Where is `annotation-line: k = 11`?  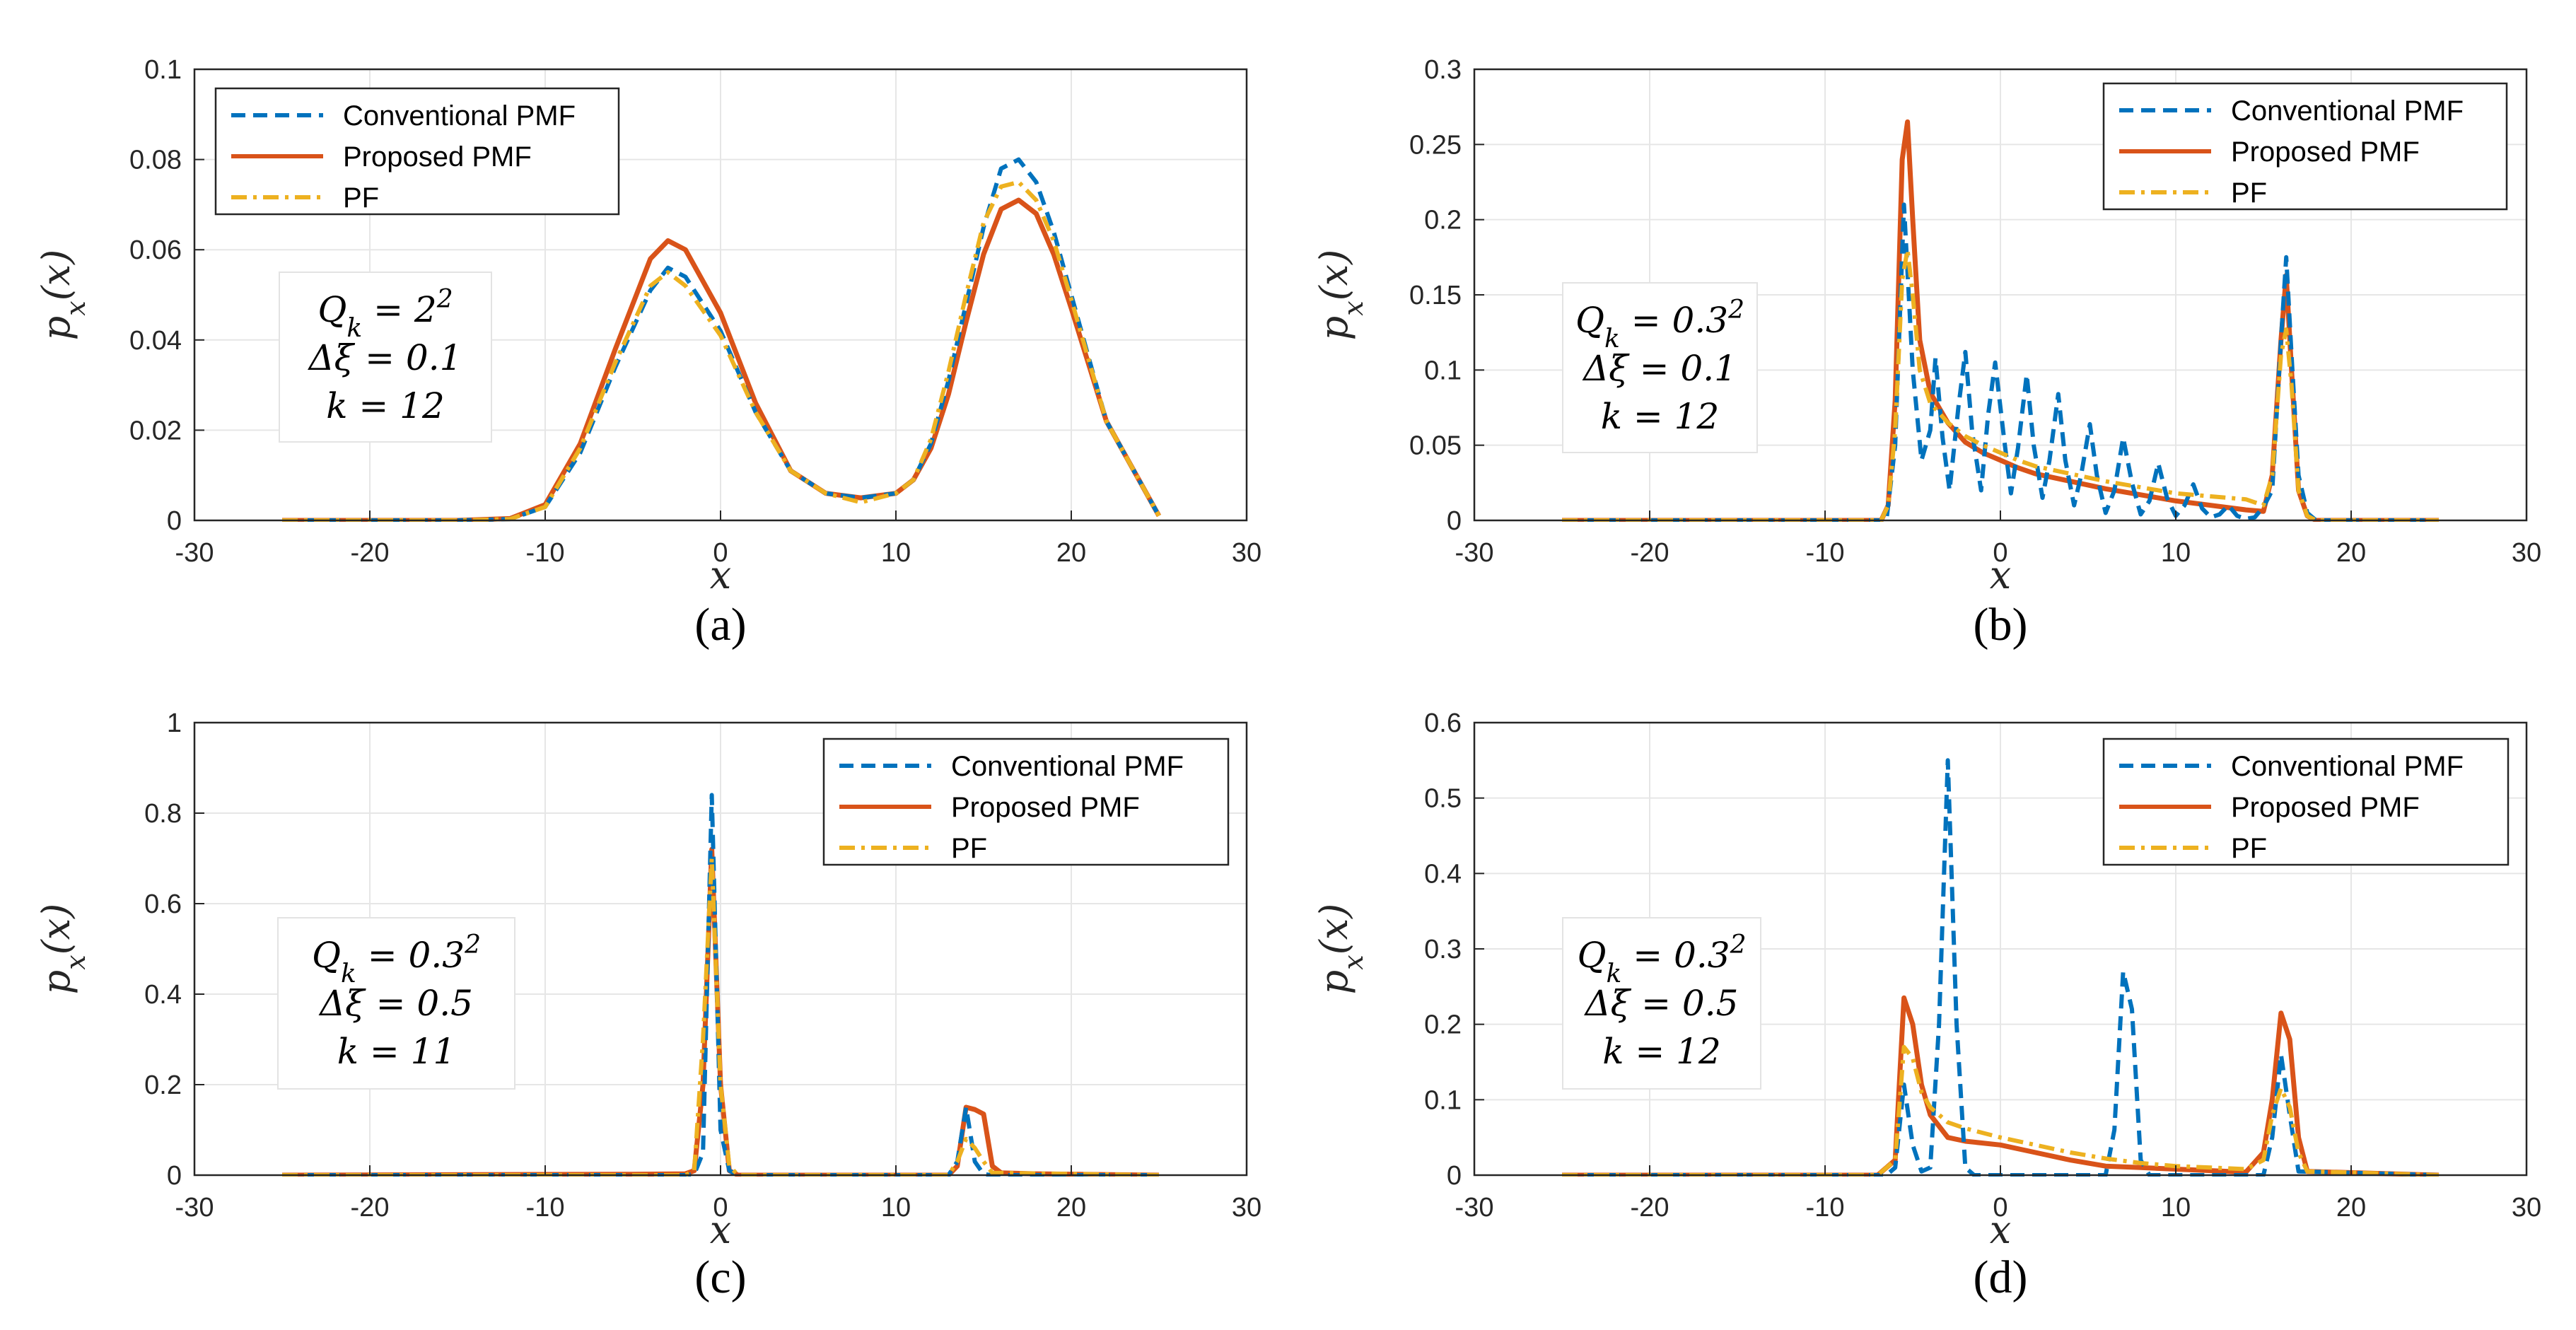 annotation-line: k = 11 is located at coordinates (396, 1051).